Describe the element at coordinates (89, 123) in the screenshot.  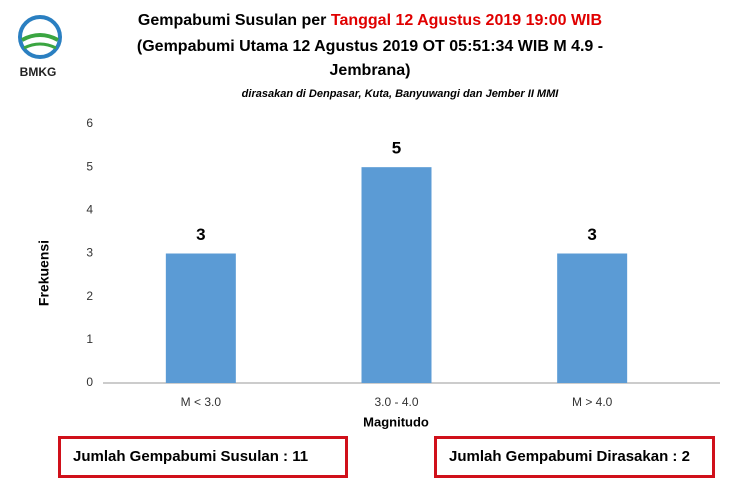
I see `y-tick-label: 6` at that location.